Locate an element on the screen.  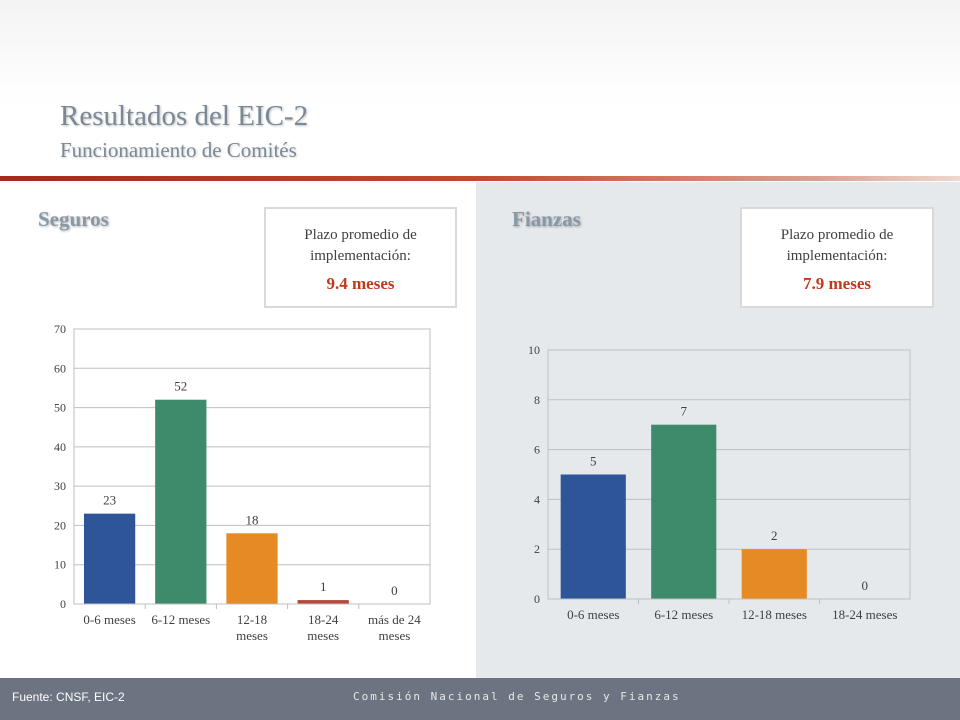
footer-organization: Comisión Nacional de Seguros y Fianzas is located at coordinates (517, 696).